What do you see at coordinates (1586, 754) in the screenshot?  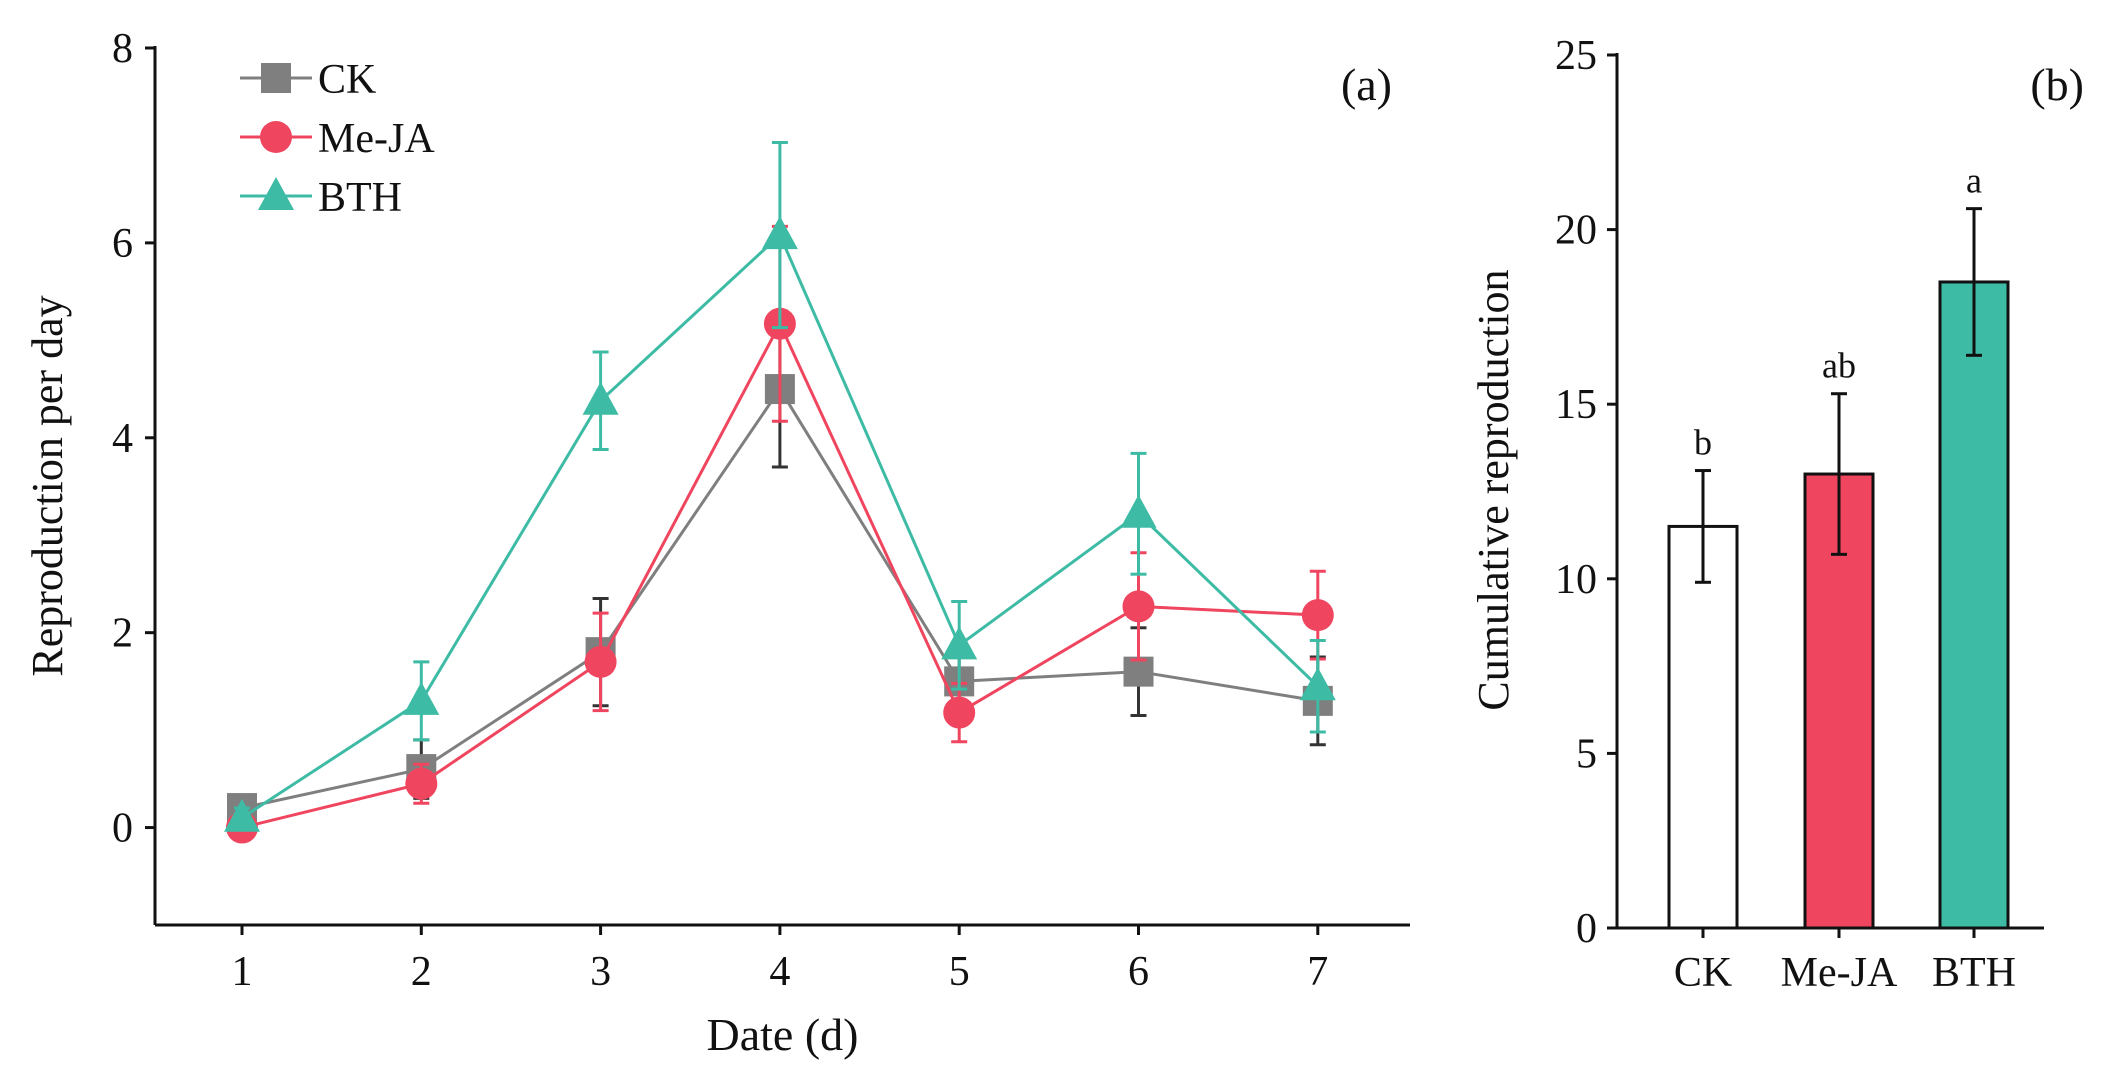 I see `y-tick-label: 5` at bounding box center [1586, 754].